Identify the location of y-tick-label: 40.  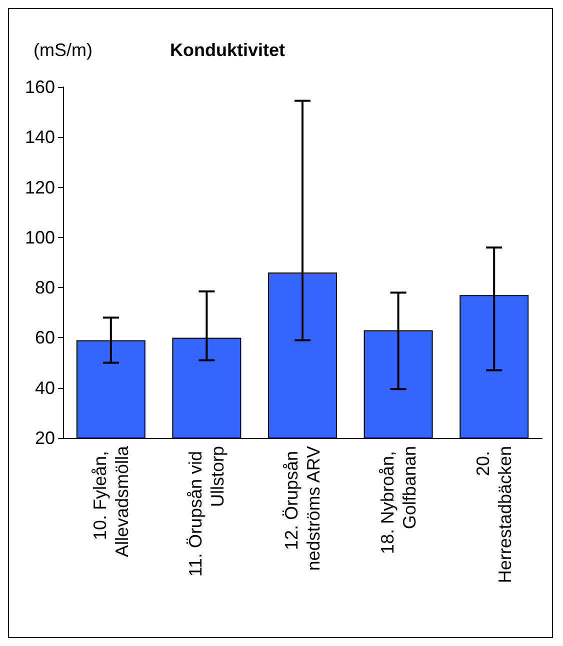
(44, 388).